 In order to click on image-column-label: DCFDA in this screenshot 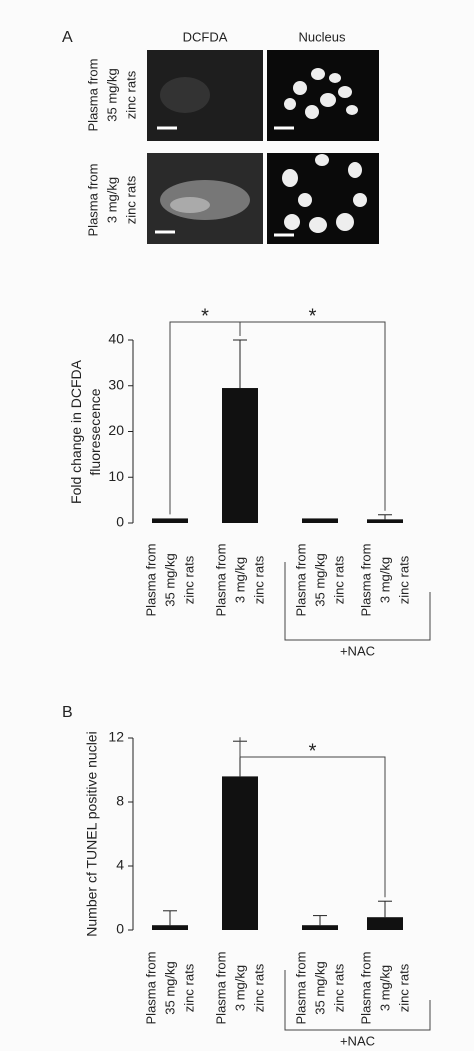, I will do `click(205, 36)`.